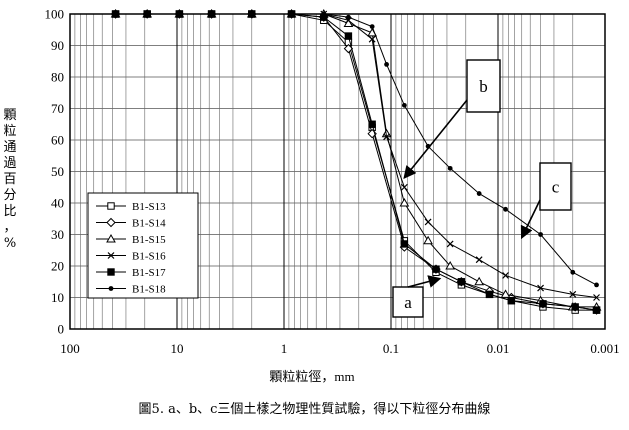 This screenshot has width=629, height=430. What do you see at coordinates (391, 348) in the screenshot?
I see `x-tick-label: 0.1` at bounding box center [391, 348].